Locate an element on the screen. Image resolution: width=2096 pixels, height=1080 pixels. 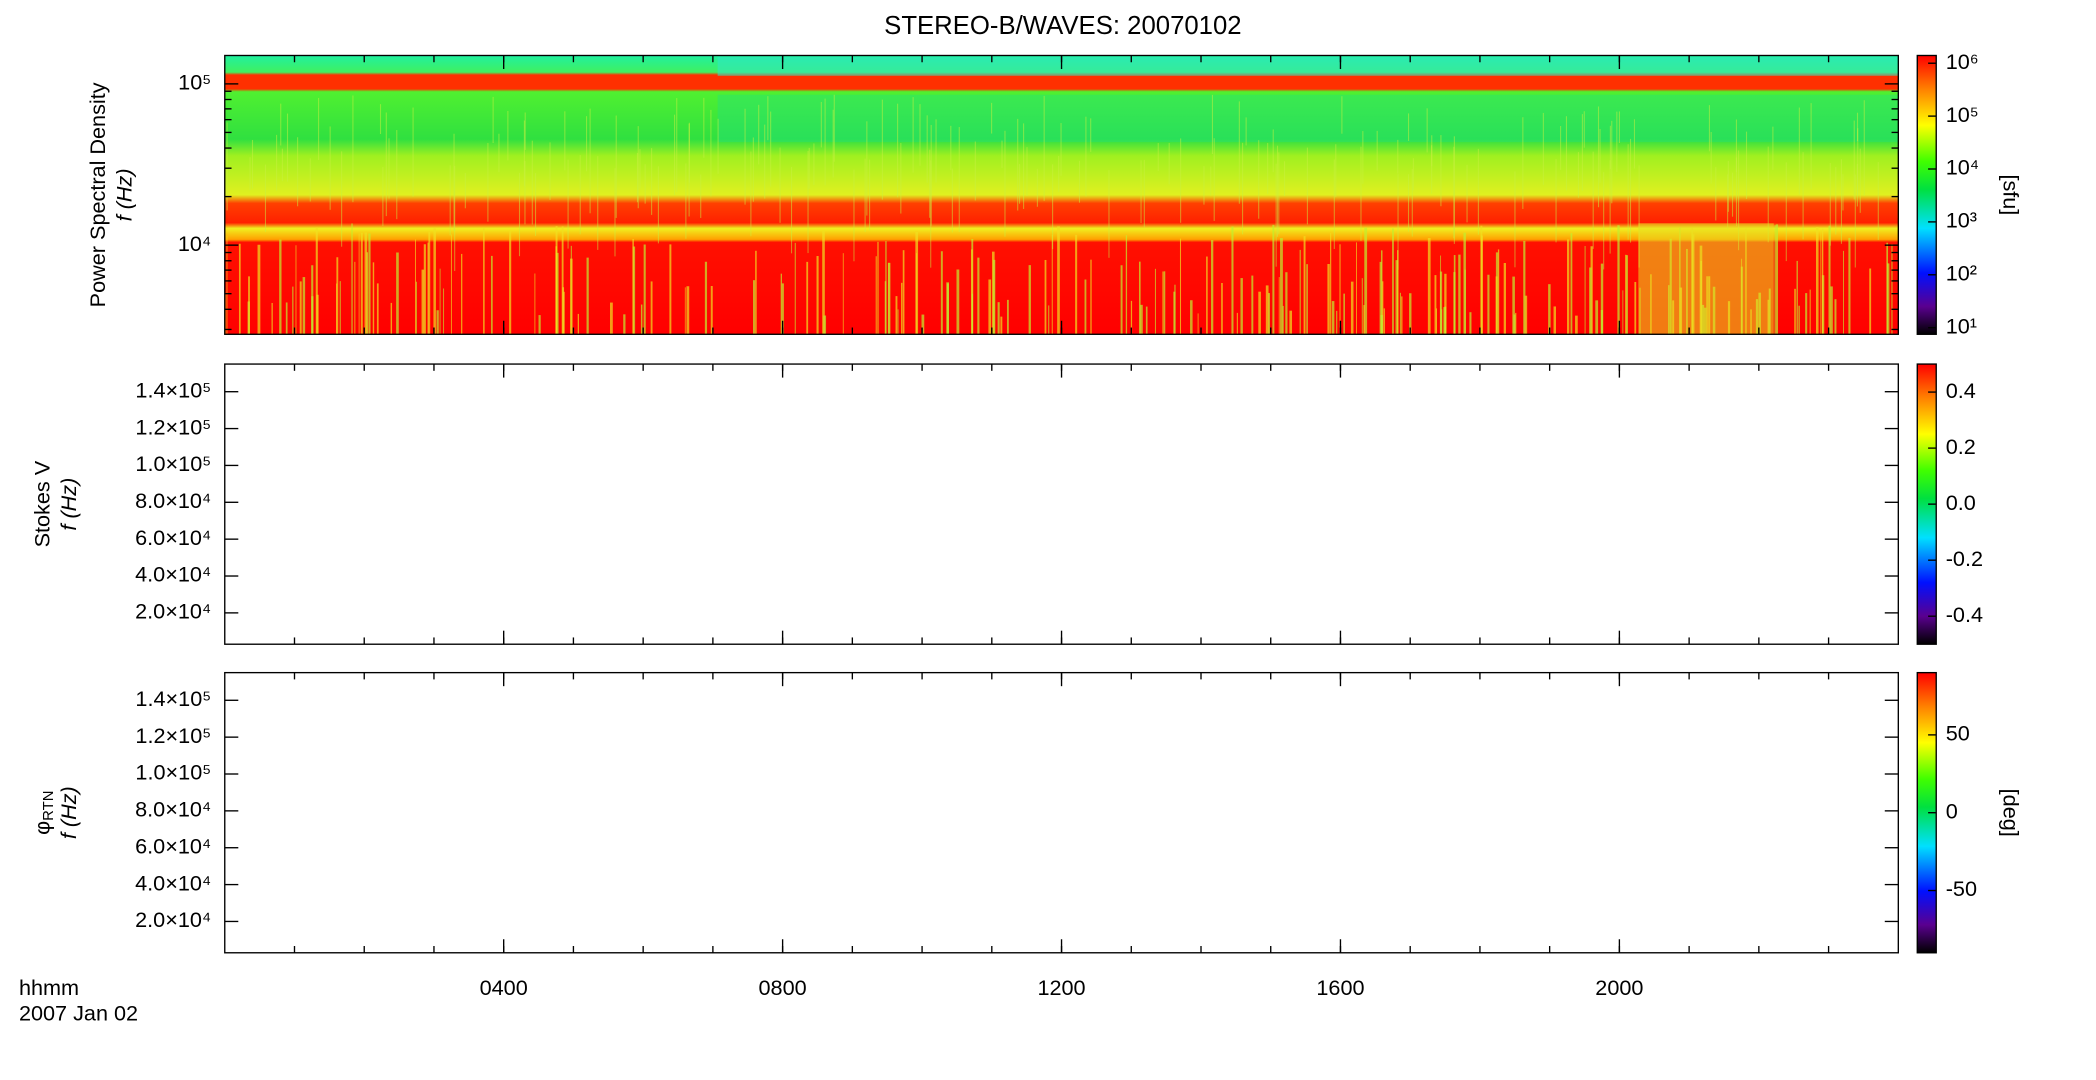
y-axis-label-text: Stokes V is located at coordinates (41, 503).